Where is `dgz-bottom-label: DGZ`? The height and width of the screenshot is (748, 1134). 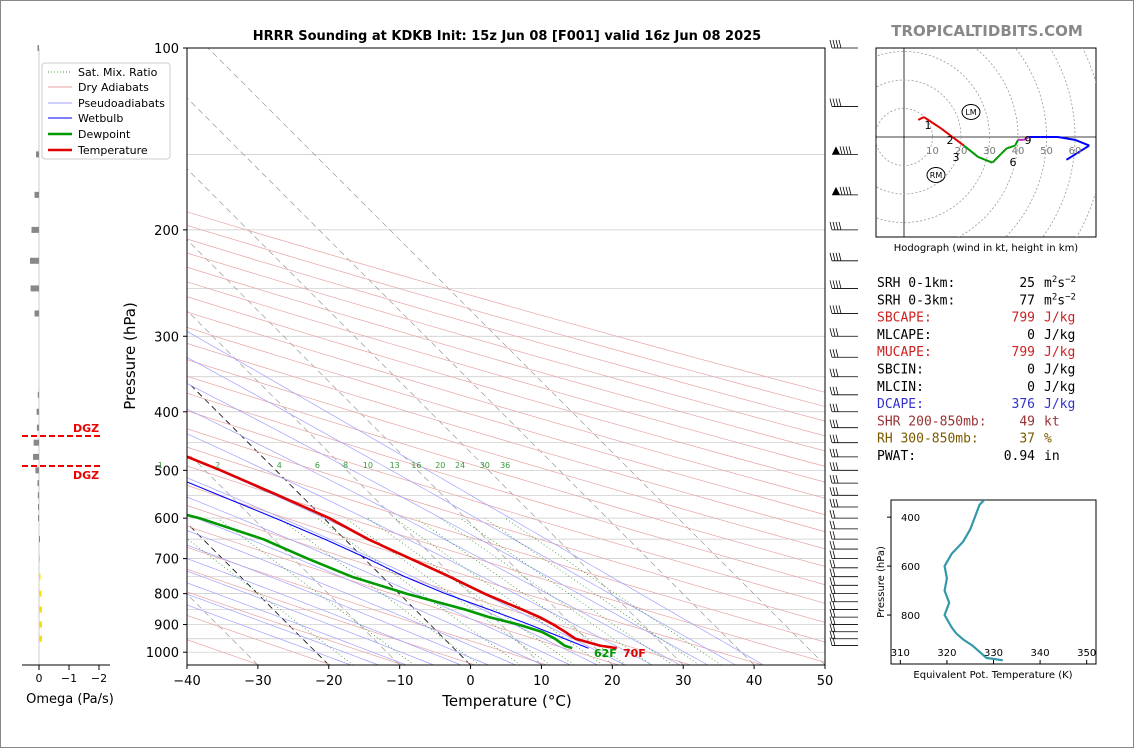
dgz-bottom-label: DGZ is located at coordinates (86, 475).